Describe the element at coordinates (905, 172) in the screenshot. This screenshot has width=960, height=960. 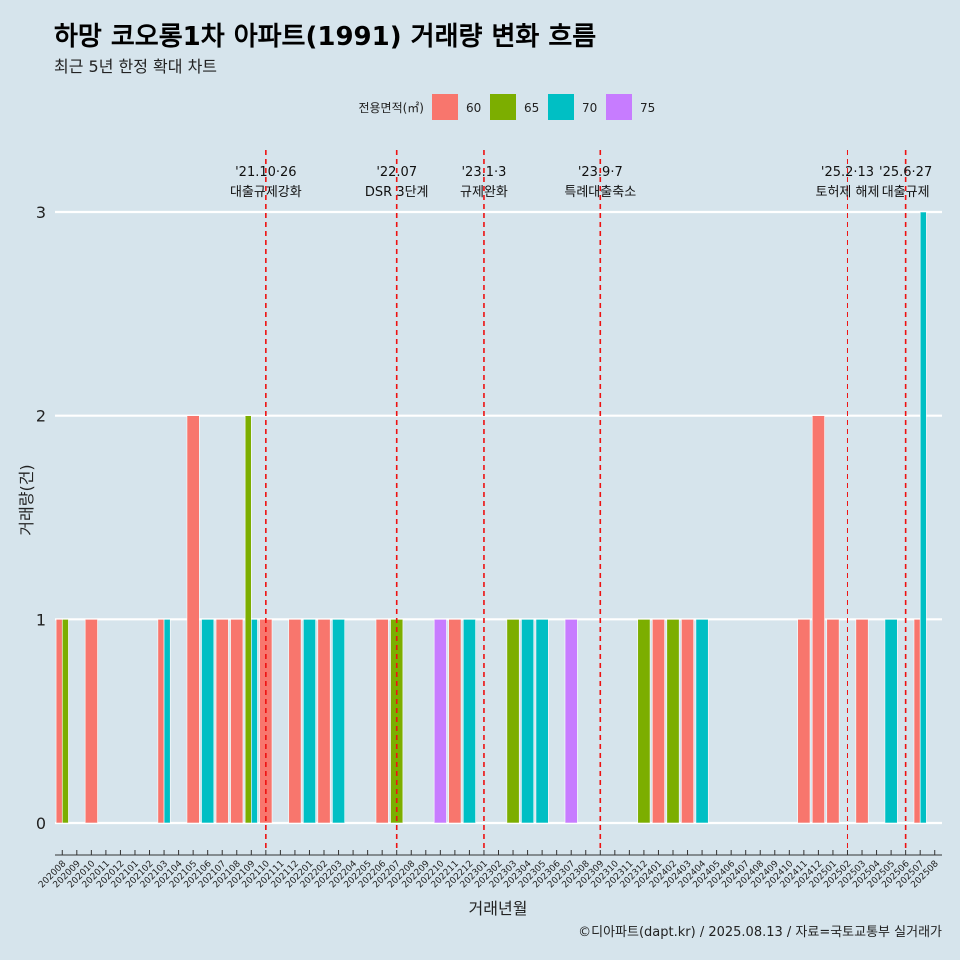
I see `event-annotation-202506-1: '25.6·27` at that location.